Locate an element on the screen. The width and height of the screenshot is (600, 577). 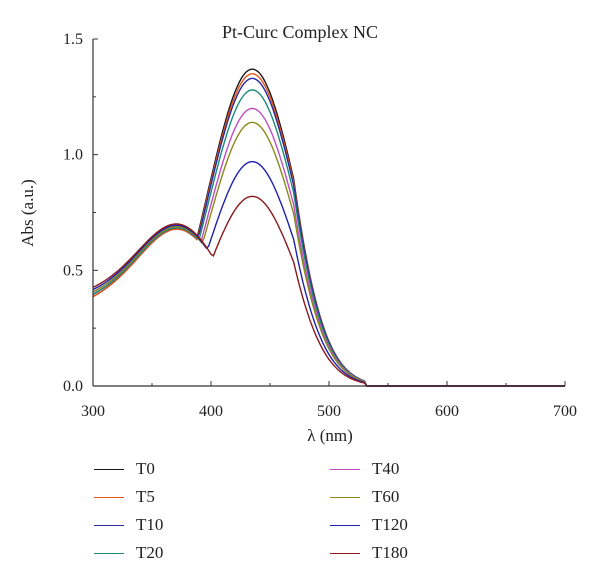
legend-item-t180: T180 is located at coordinates (369, 553).